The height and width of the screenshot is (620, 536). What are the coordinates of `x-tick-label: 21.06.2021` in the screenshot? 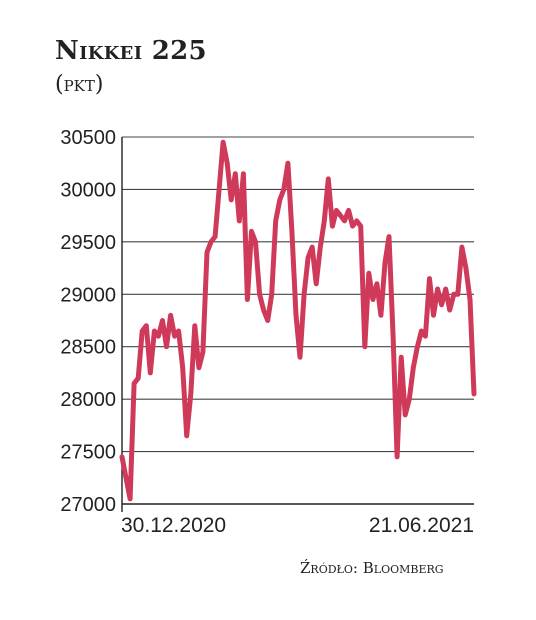 It's located at (421, 525).